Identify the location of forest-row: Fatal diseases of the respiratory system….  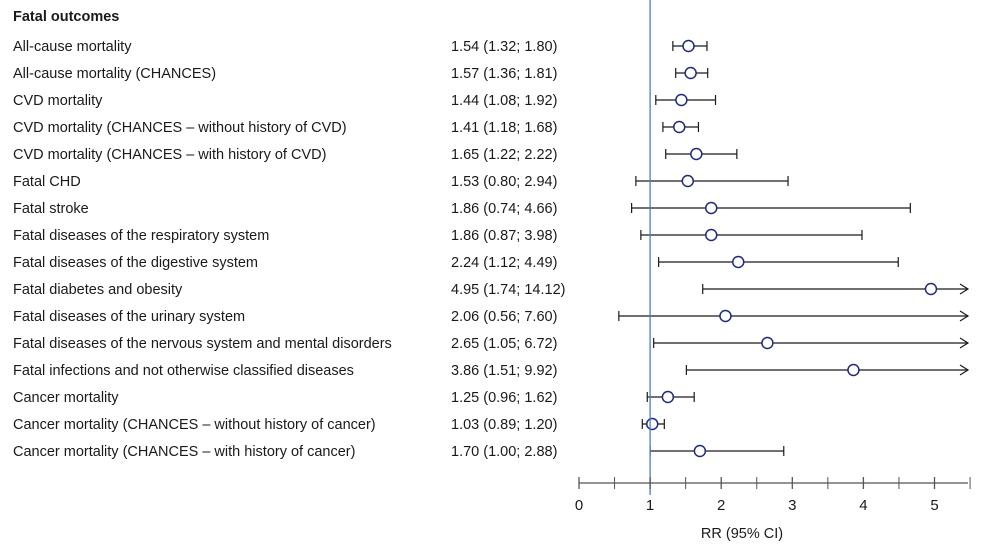
(438, 236).